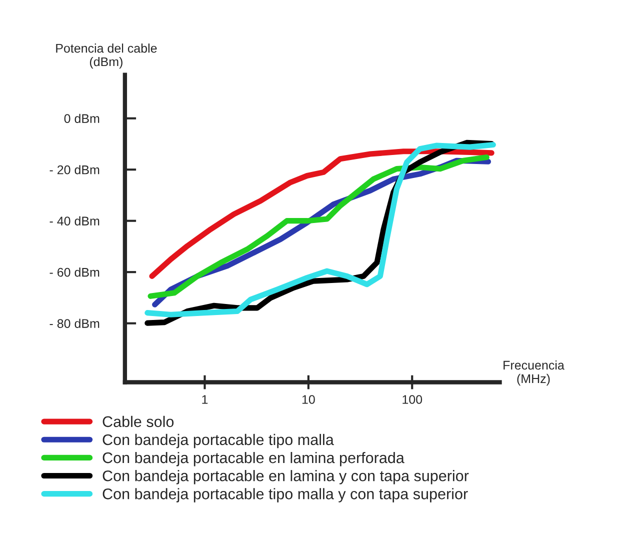  What do you see at coordinates (82, 119) in the screenshot?
I see `y-tick-label: 0 dBm` at bounding box center [82, 119].